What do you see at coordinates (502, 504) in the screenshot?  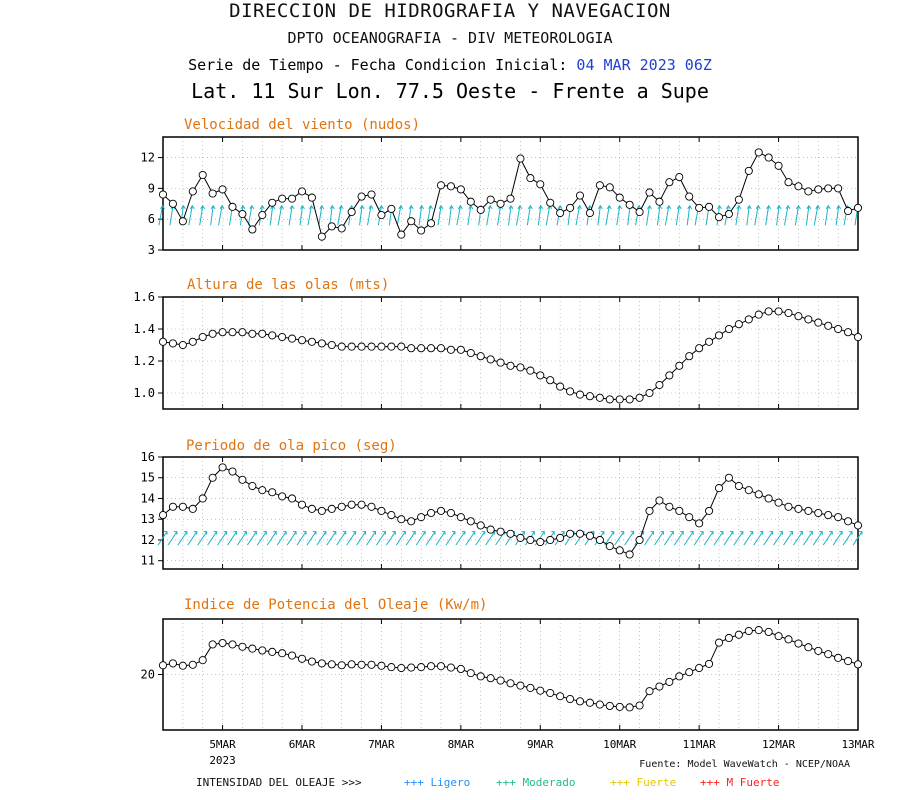 I see `panel-3: Periodo de ola pico (seg) 11 12 13 14 15 16` at bounding box center [502, 504].